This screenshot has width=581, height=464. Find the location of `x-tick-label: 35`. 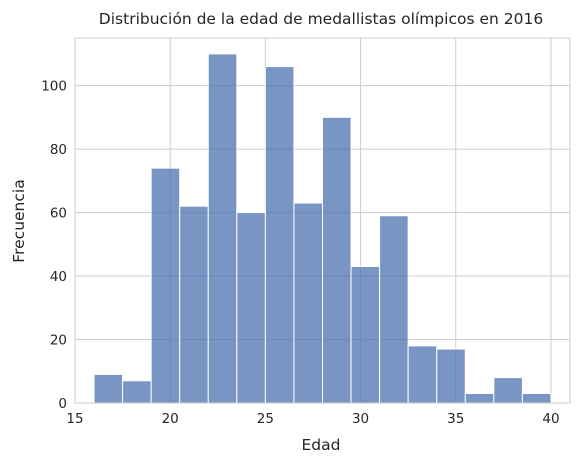

x-tick-label: 35 is located at coordinates (455, 419).